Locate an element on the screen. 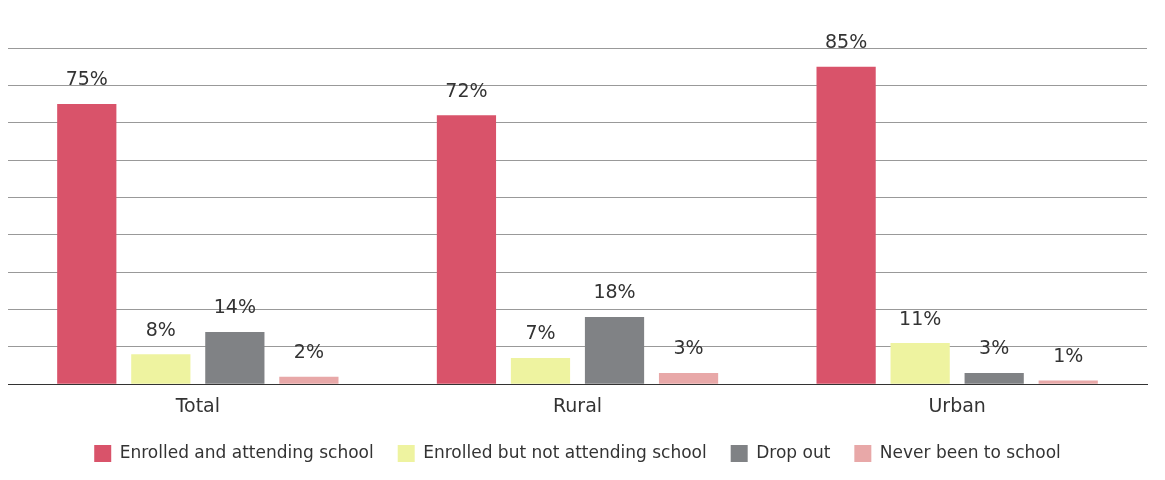 Image resolution: width=1165 pixels, height=480 pixels. x-tick-label: Rural is located at coordinates (577, 404).